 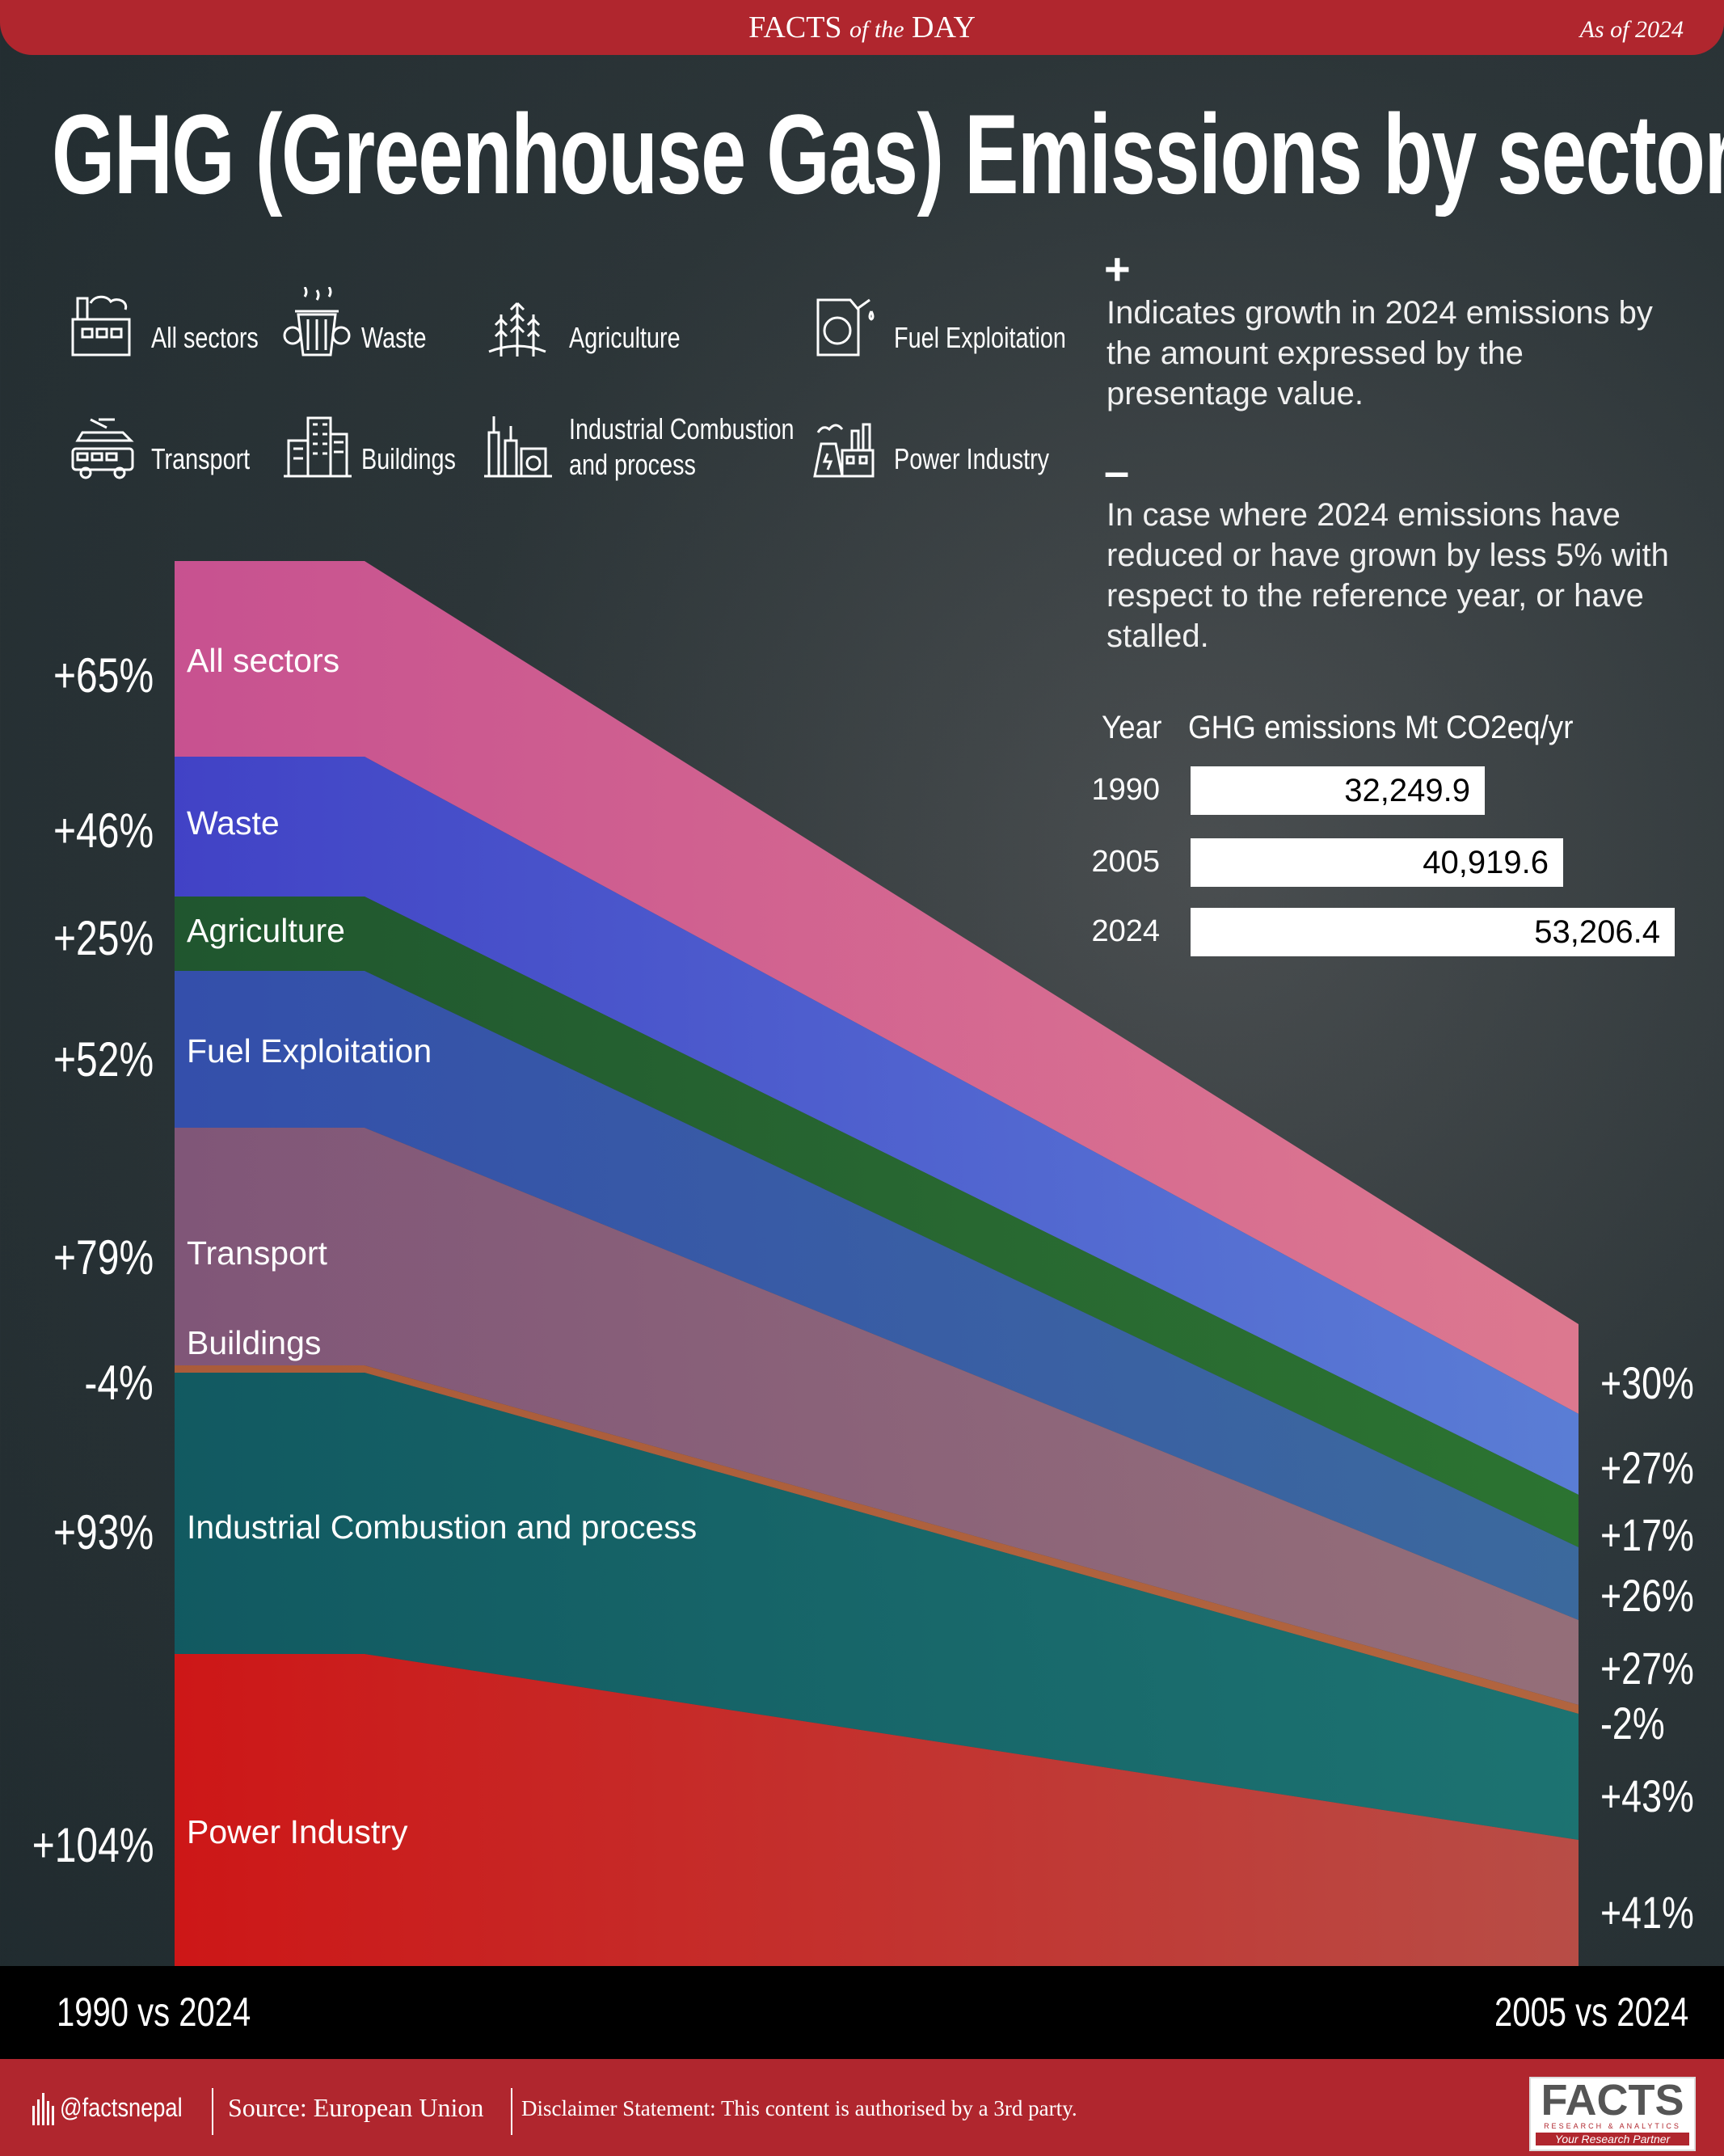 I want to click on title-text: GHG (Greenhouse Gas) Emissions by sector, so click(x=888, y=154).